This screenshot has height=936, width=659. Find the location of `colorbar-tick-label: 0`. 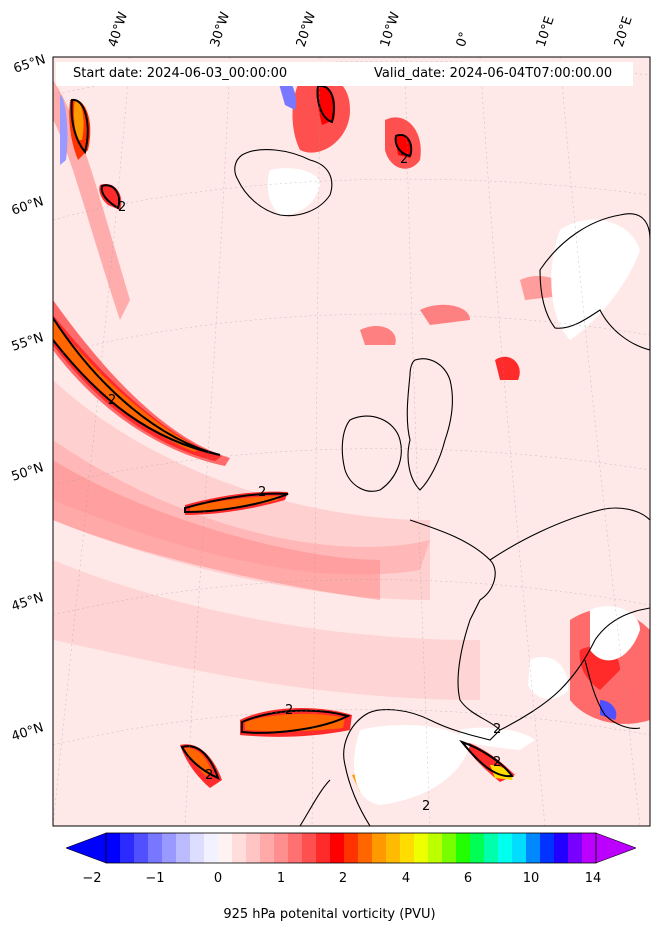

colorbar-tick-label: 0 is located at coordinates (218, 878).